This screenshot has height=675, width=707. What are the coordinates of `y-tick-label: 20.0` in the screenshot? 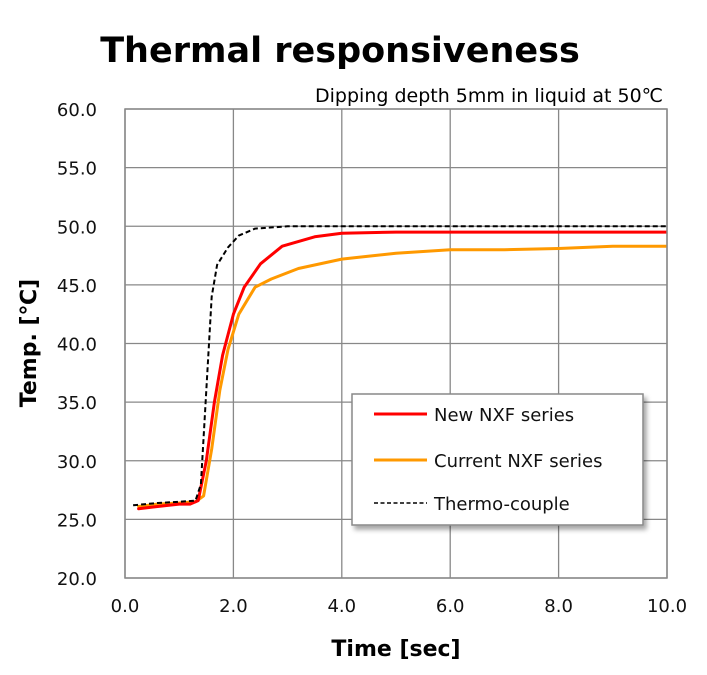 It's located at (77, 579).